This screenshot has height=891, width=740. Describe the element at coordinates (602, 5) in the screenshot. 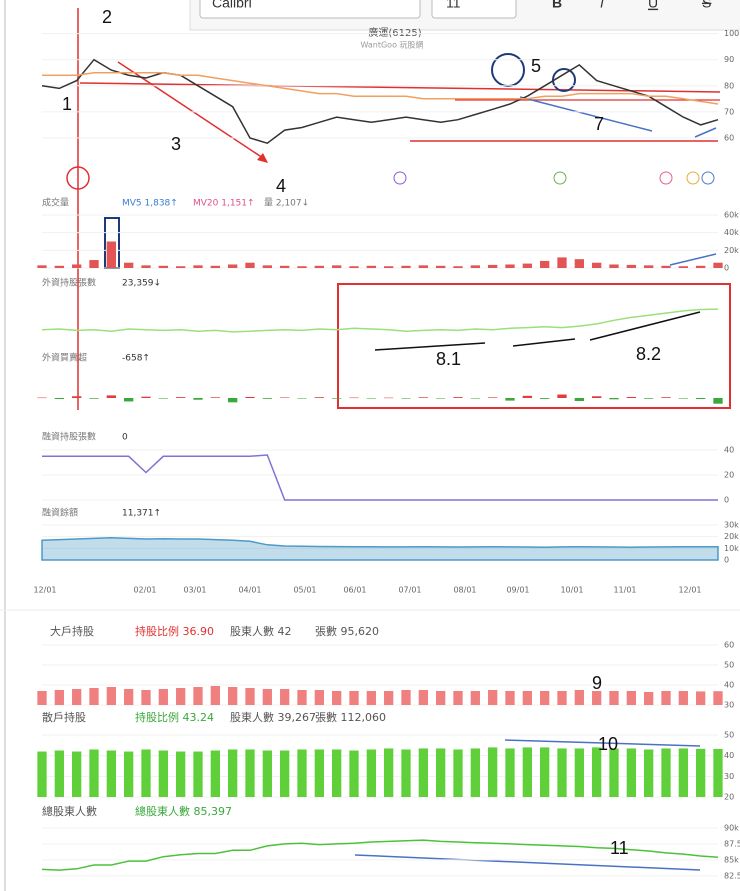

I see `italic-button: I` at that location.